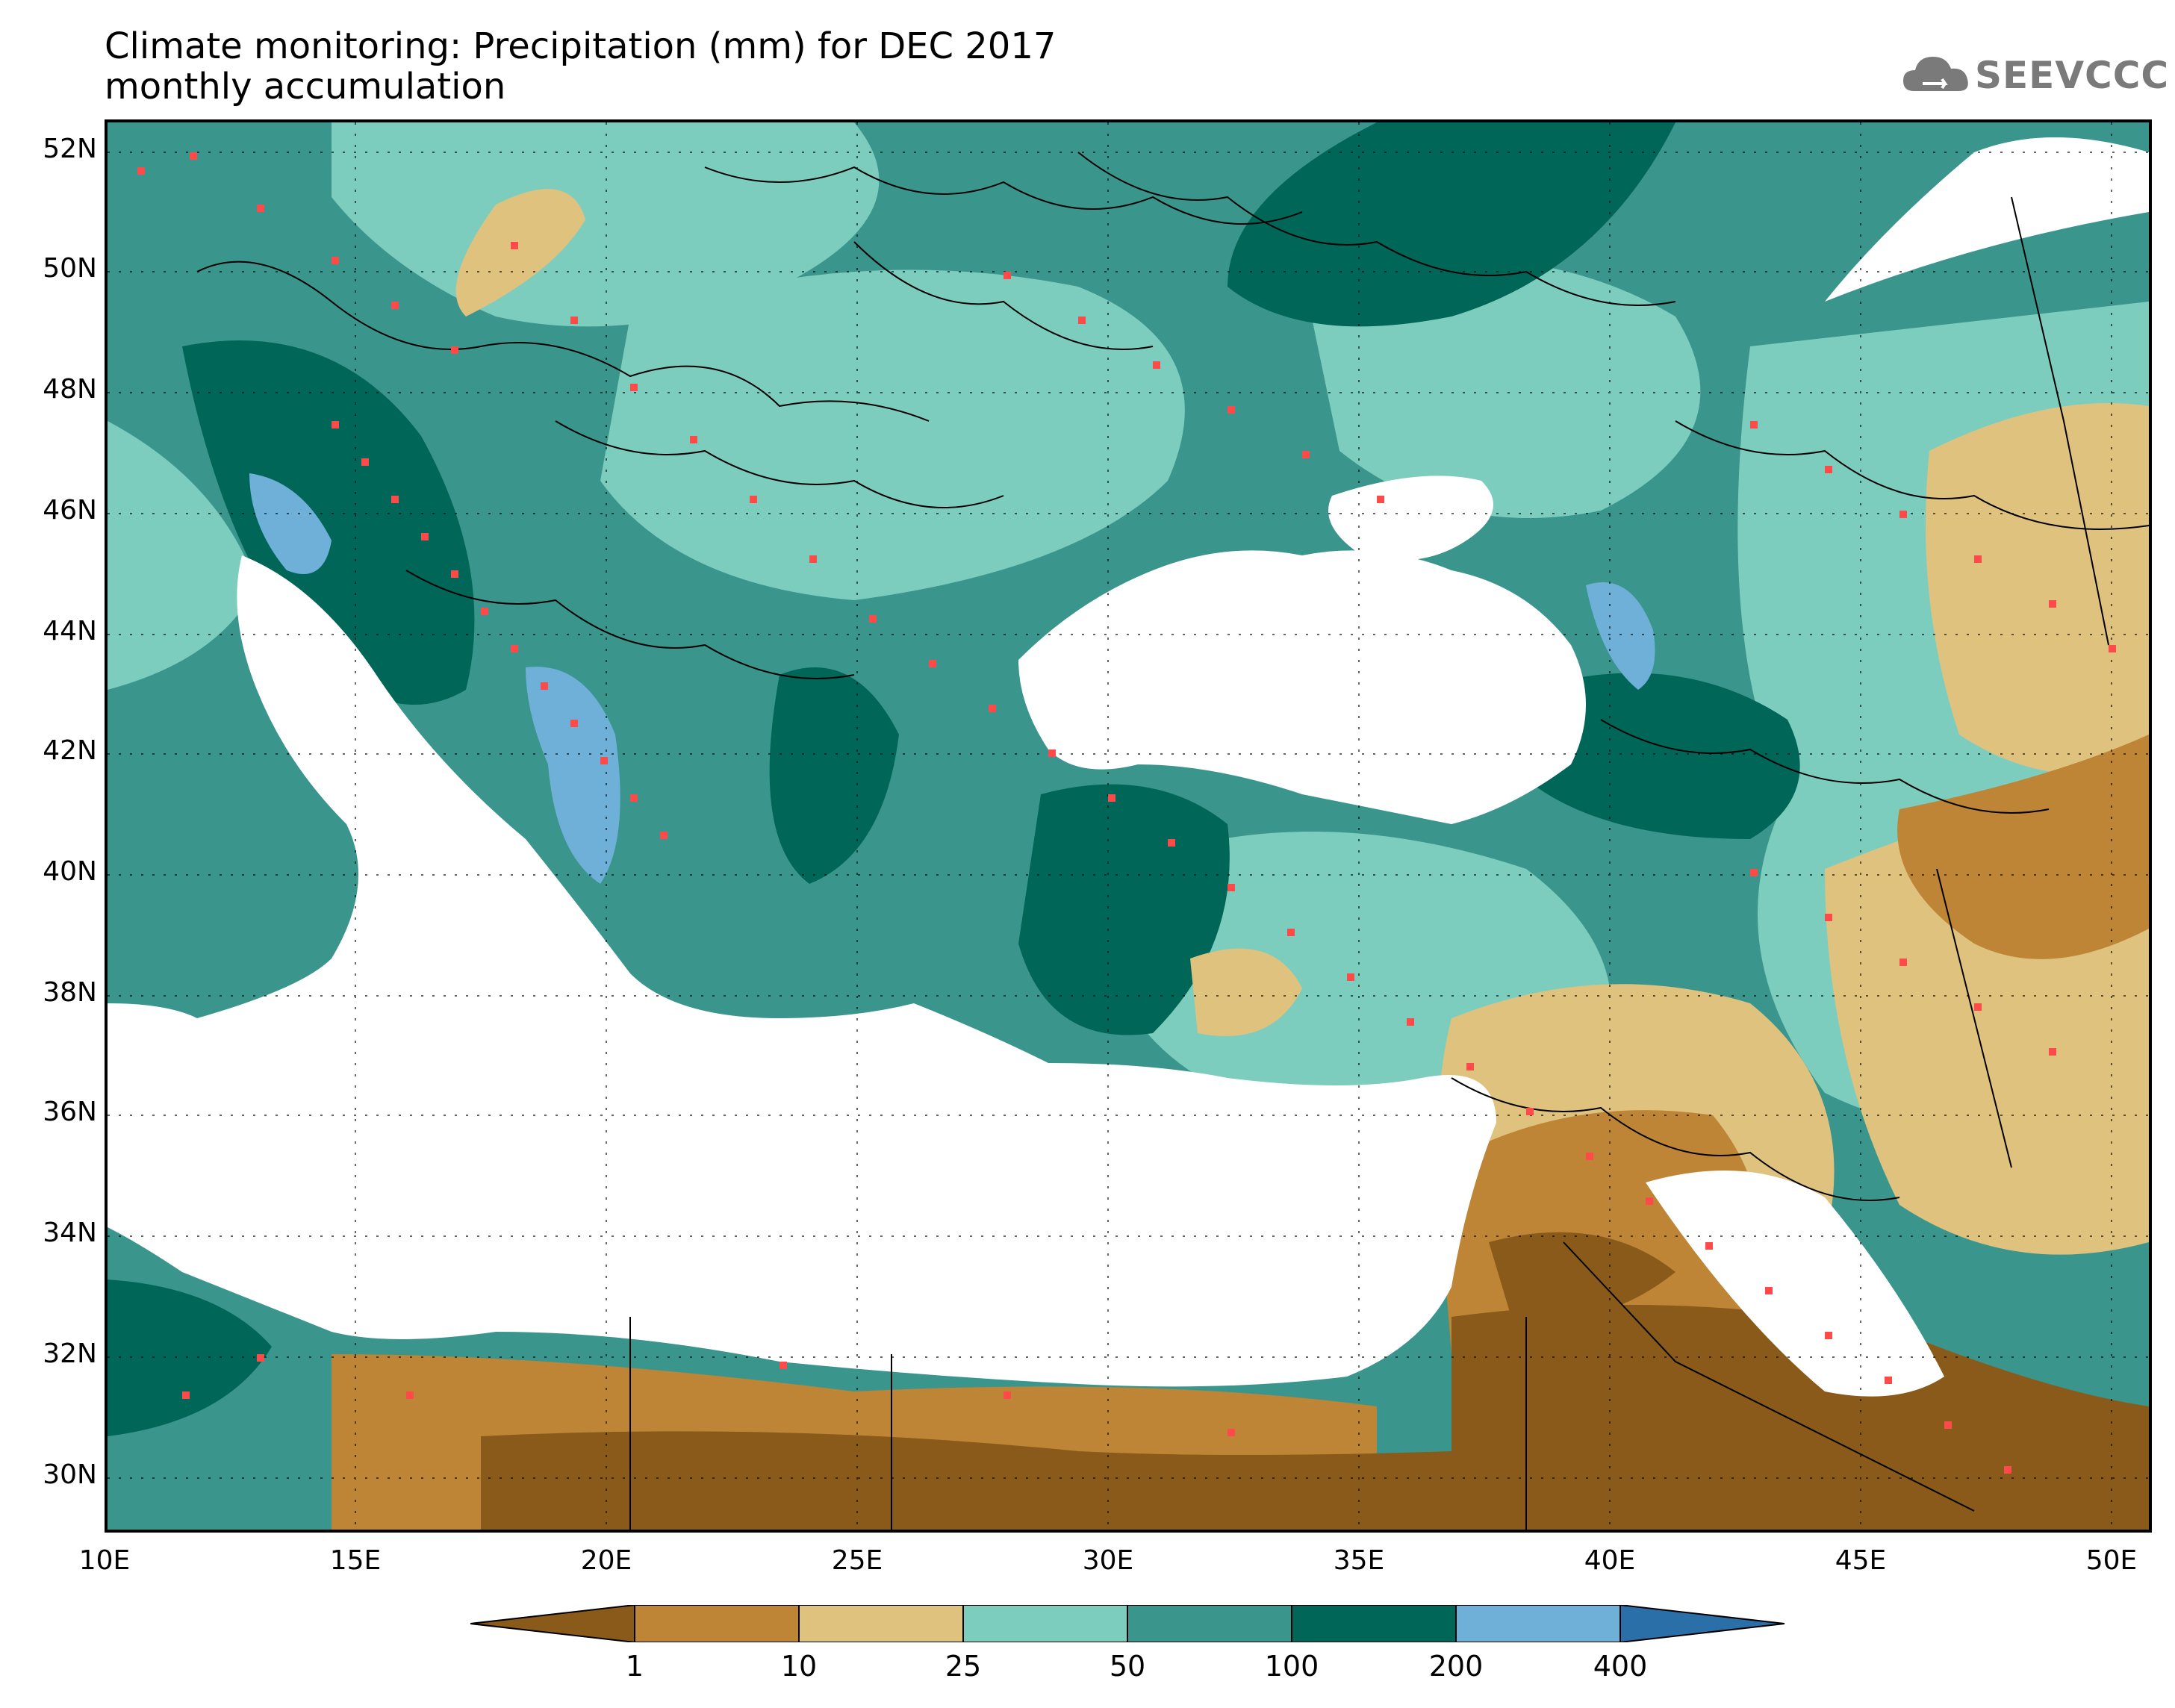 This screenshot has height=1708, width=2175. I want to click on lon-label-45e: 45E, so click(1861, 1560).